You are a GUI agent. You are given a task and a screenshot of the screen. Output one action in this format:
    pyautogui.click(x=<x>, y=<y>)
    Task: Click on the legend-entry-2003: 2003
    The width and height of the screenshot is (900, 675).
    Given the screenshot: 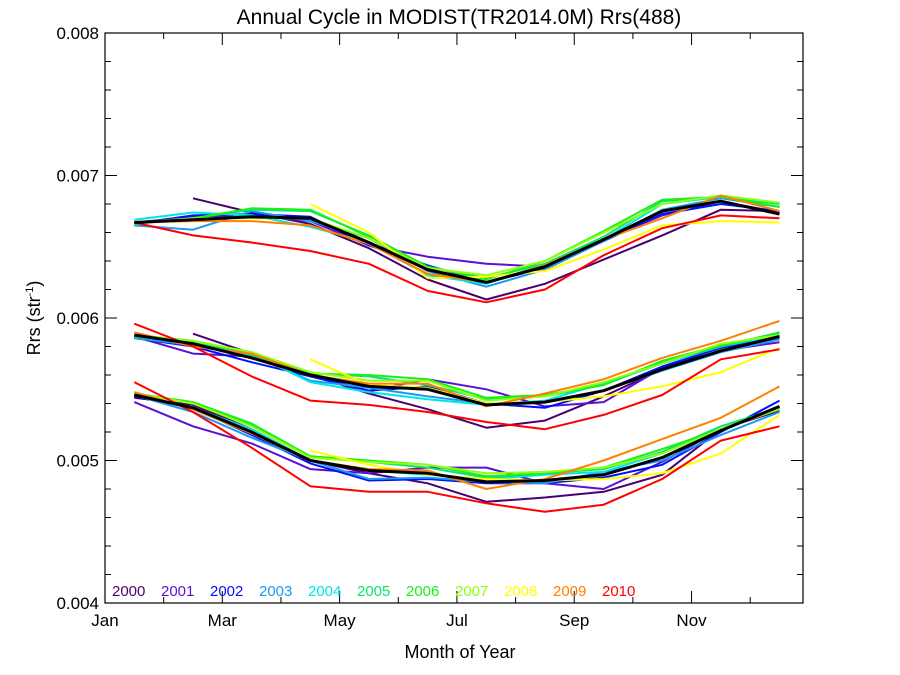 What is the action you would take?
    pyautogui.click(x=275, y=591)
    